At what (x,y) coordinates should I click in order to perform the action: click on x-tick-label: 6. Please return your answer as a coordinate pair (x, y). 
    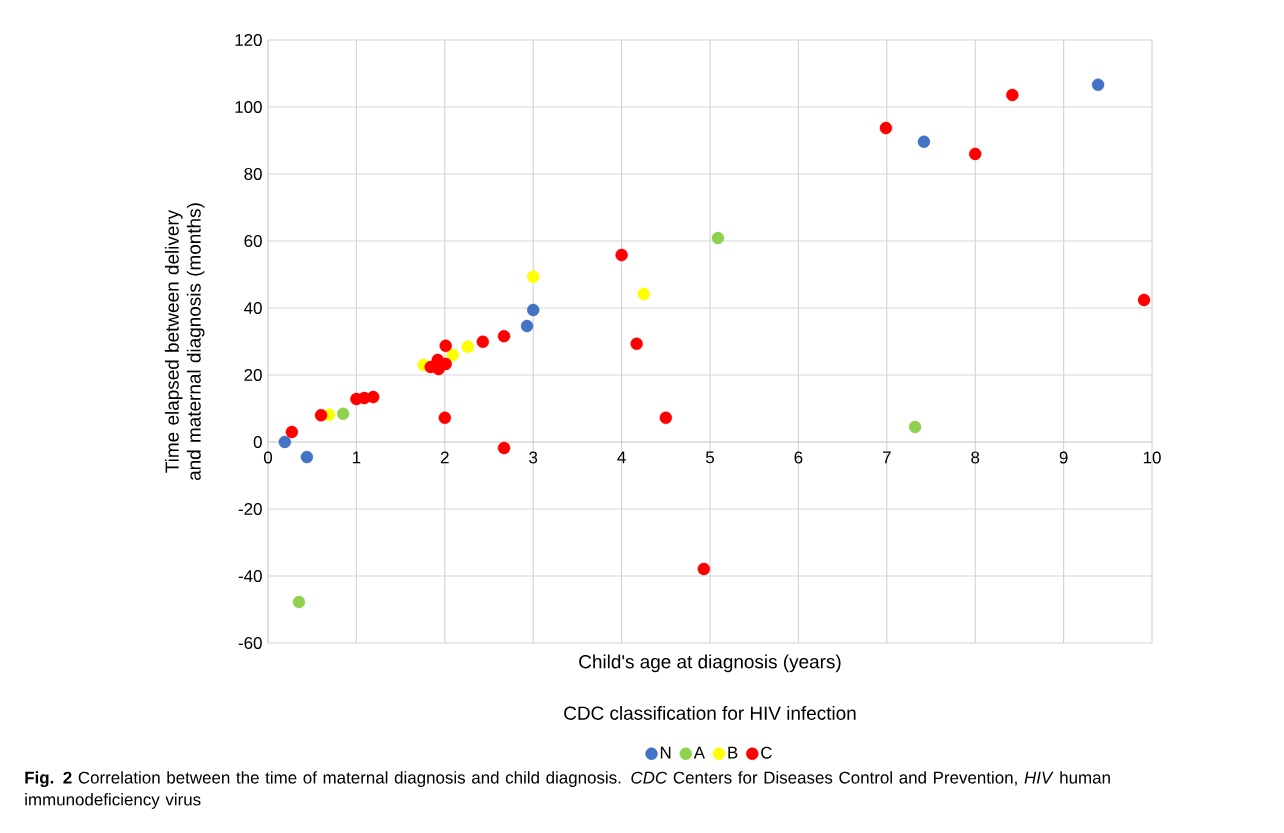
    Looking at the image, I should click on (798, 457).